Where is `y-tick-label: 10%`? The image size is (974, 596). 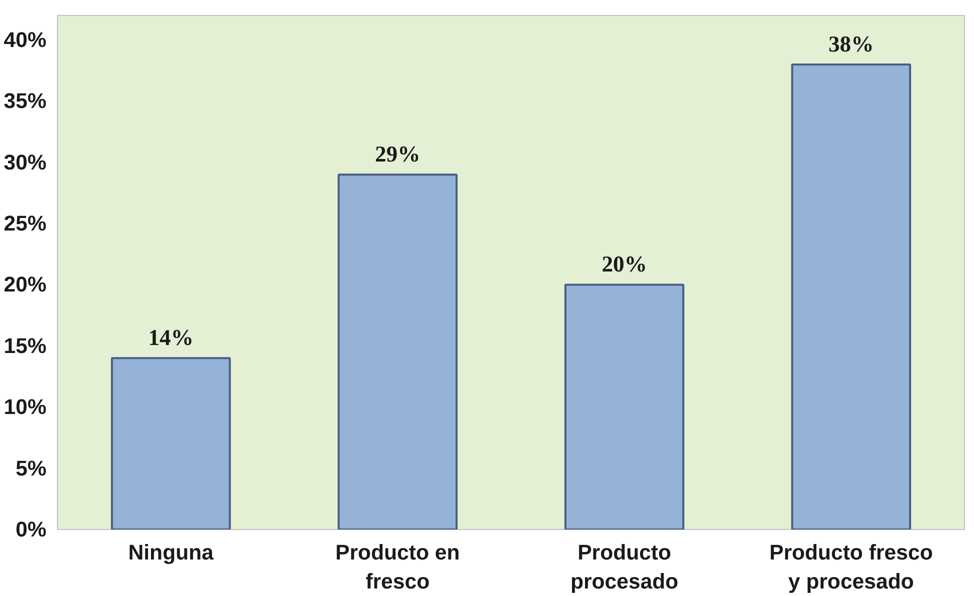
y-tick-label: 10% is located at coordinates (25, 407).